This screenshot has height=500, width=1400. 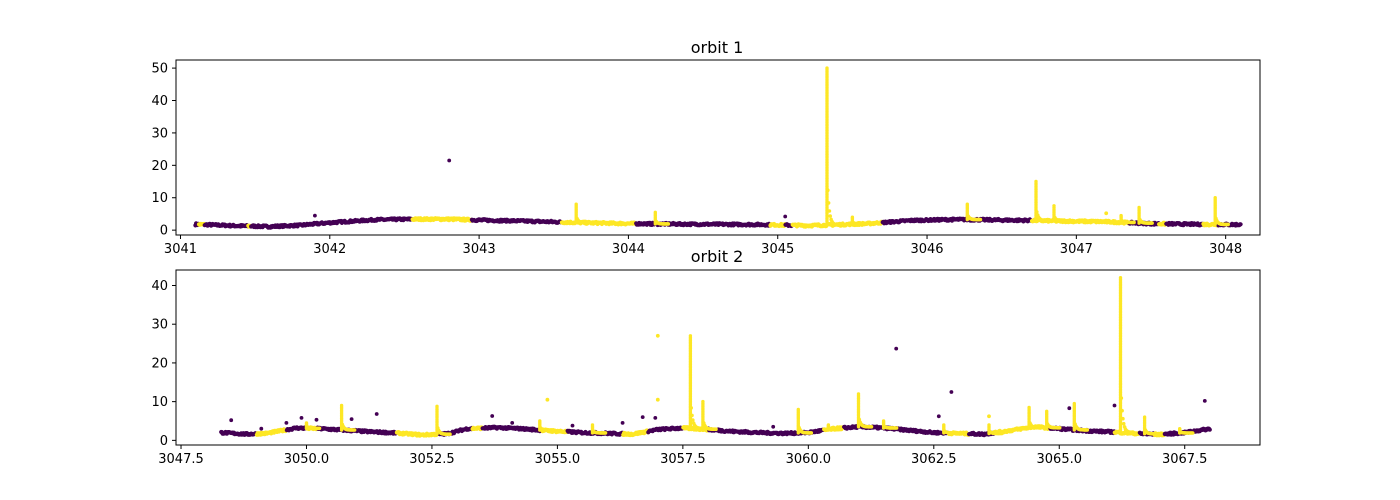 I want to click on x-tick-label: 3055.0, so click(x=558, y=459).